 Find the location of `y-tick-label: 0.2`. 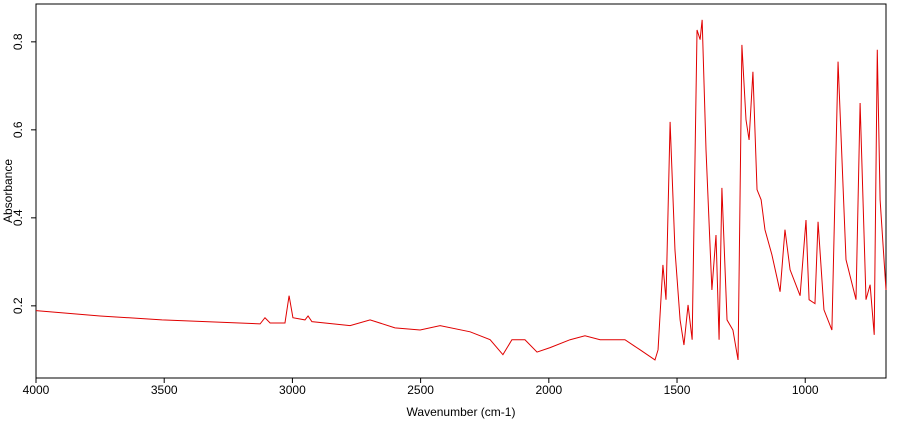

y-tick-label: 0.2 is located at coordinates (18, 305).